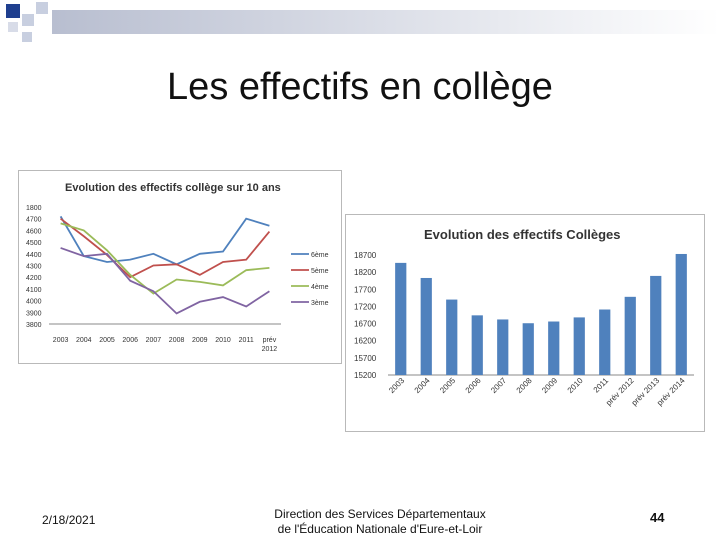 The width and height of the screenshot is (720, 540). What do you see at coordinates (365, 341) in the screenshot?
I see `y-tick-label: 16200` at bounding box center [365, 341].